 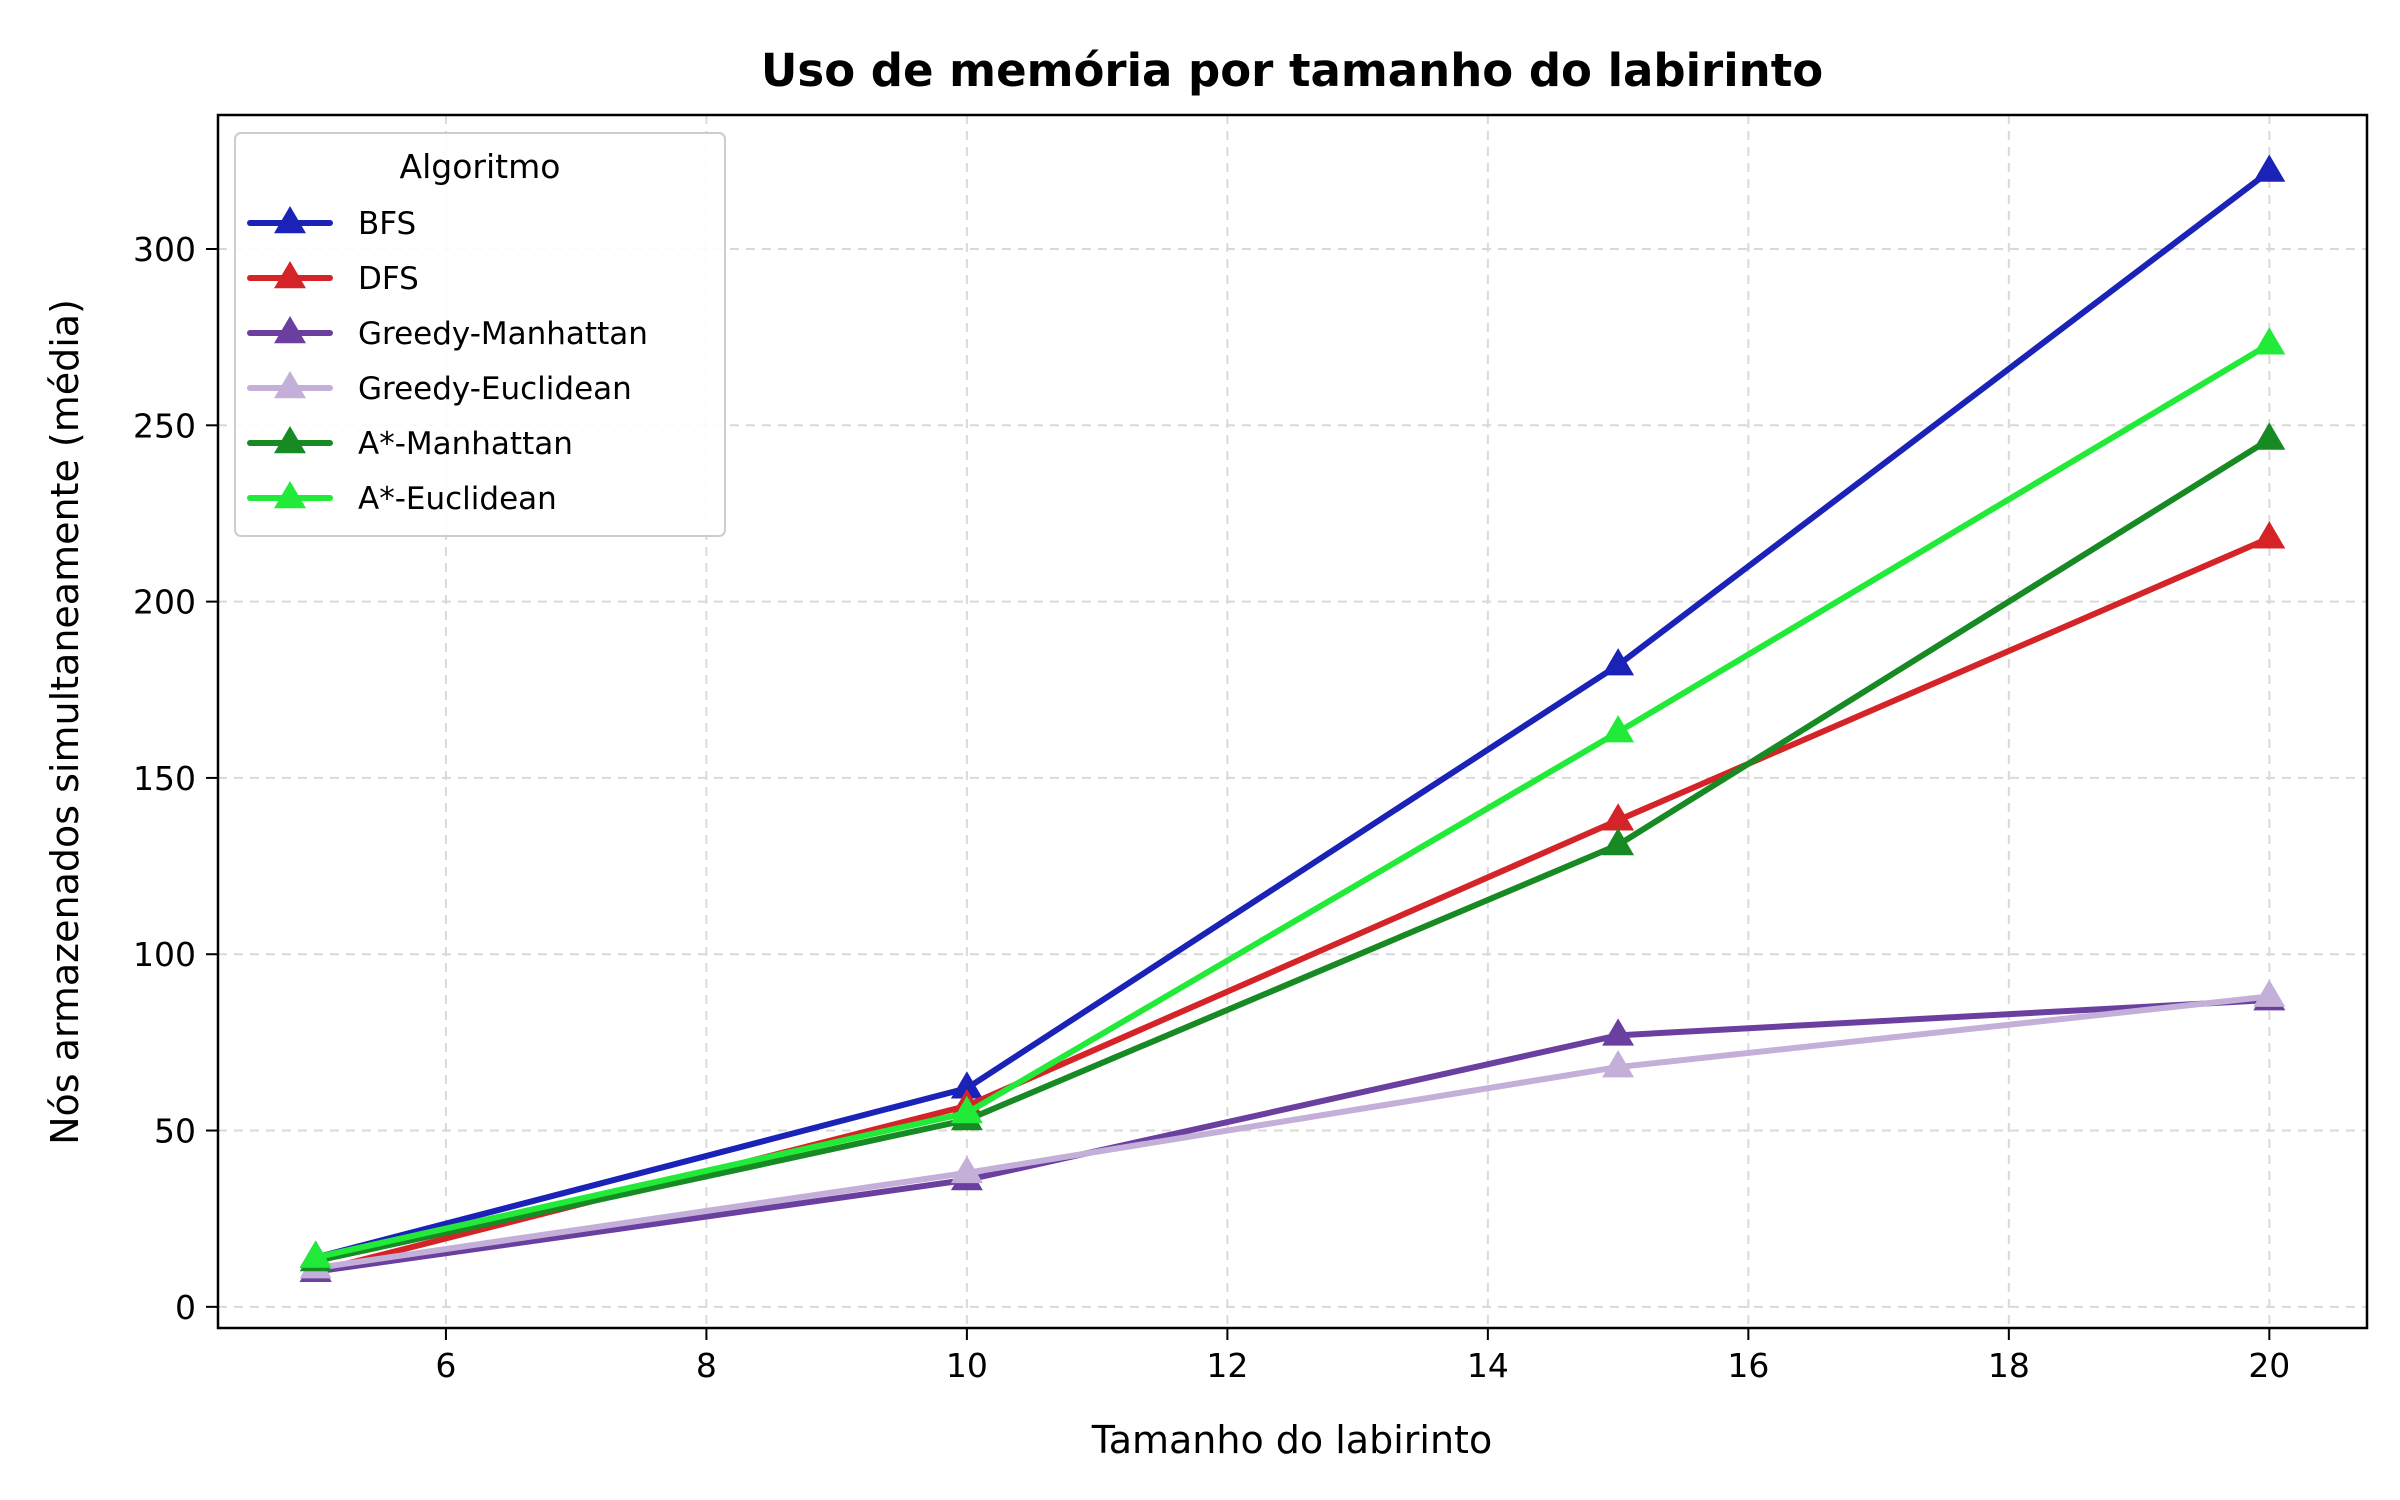 What do you see at coordinates (175, 1131) in the screenshot?
I see `y-tick-label: 50` at bounding box center [175, 1131].